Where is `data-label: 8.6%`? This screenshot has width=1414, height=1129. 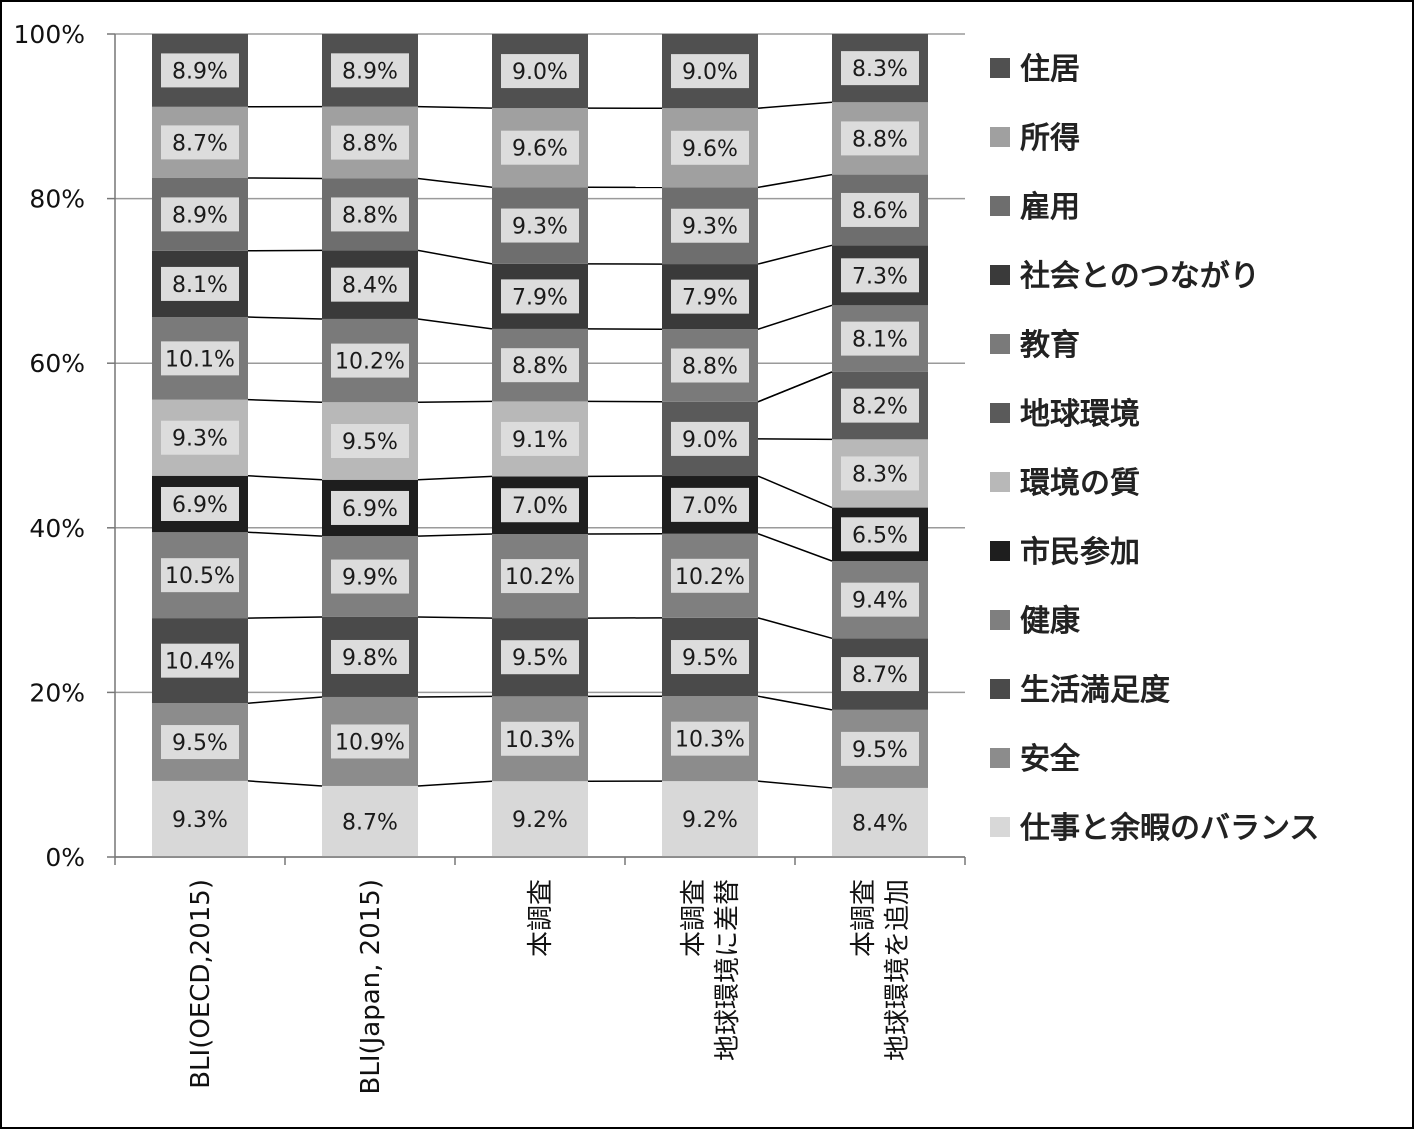 data-label: 8.6% is located at coordinates (880, 211).